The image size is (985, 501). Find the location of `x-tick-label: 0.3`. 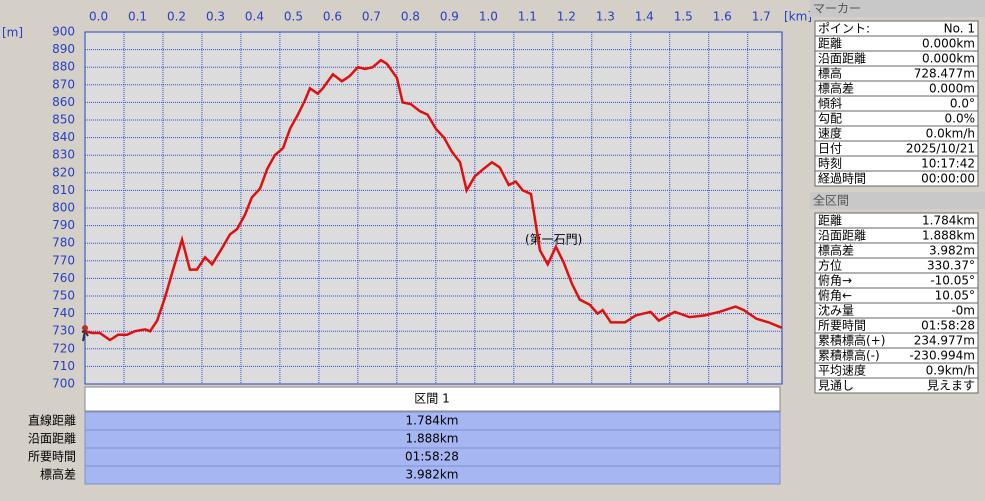

x-tick-label: 0.3 is located at coordinates (215, 17).